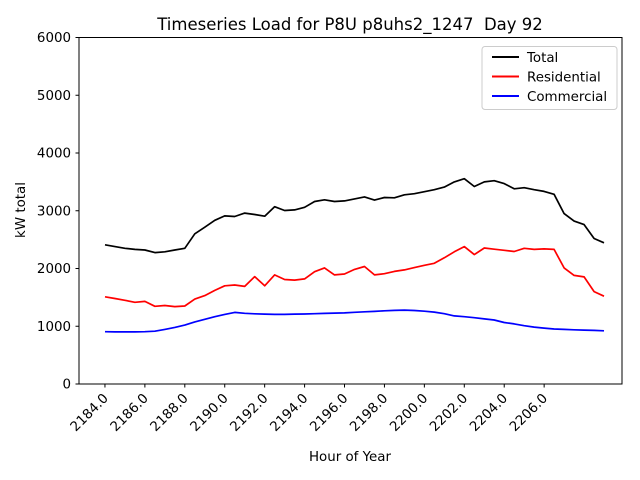  Describe the element at coordinates (210, 413) in the screenshot. I see `x-tick-label: 2190.0` at that location.